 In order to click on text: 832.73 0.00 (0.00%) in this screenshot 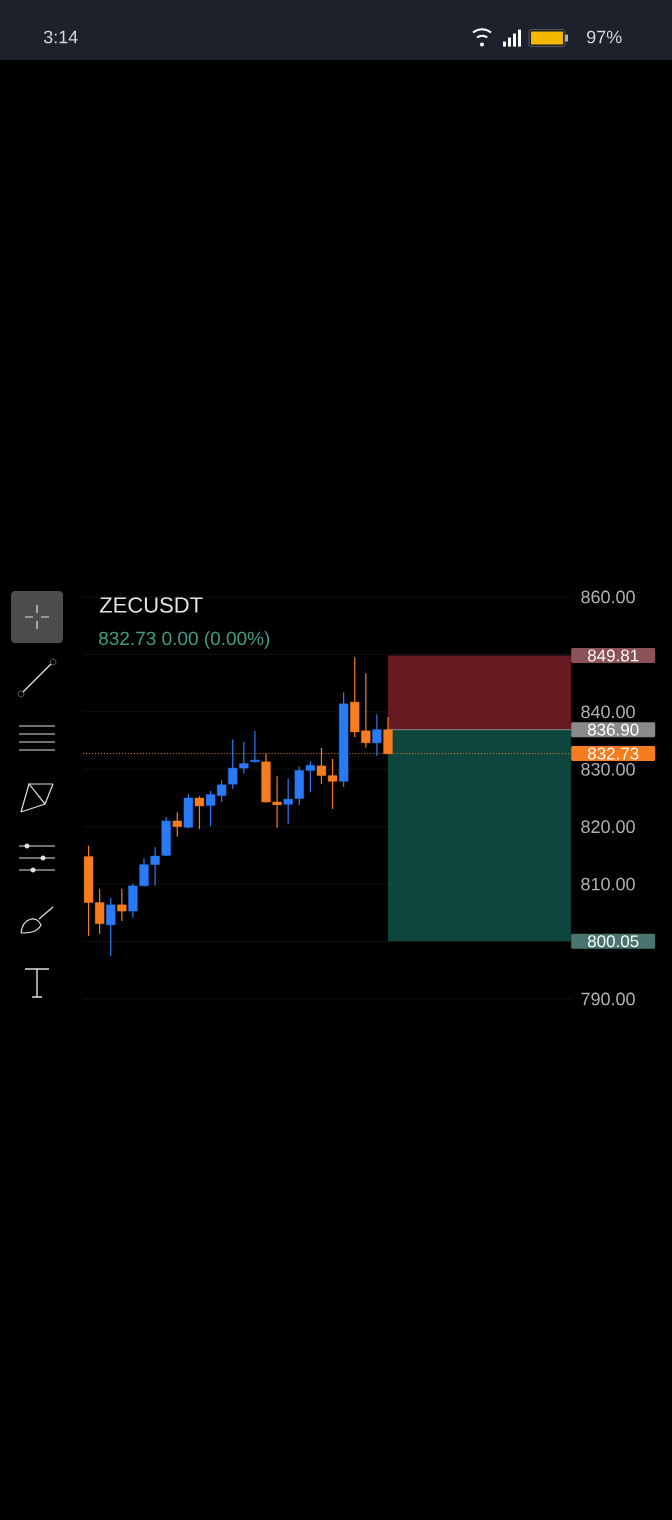, I will do `click(184, 640)`.